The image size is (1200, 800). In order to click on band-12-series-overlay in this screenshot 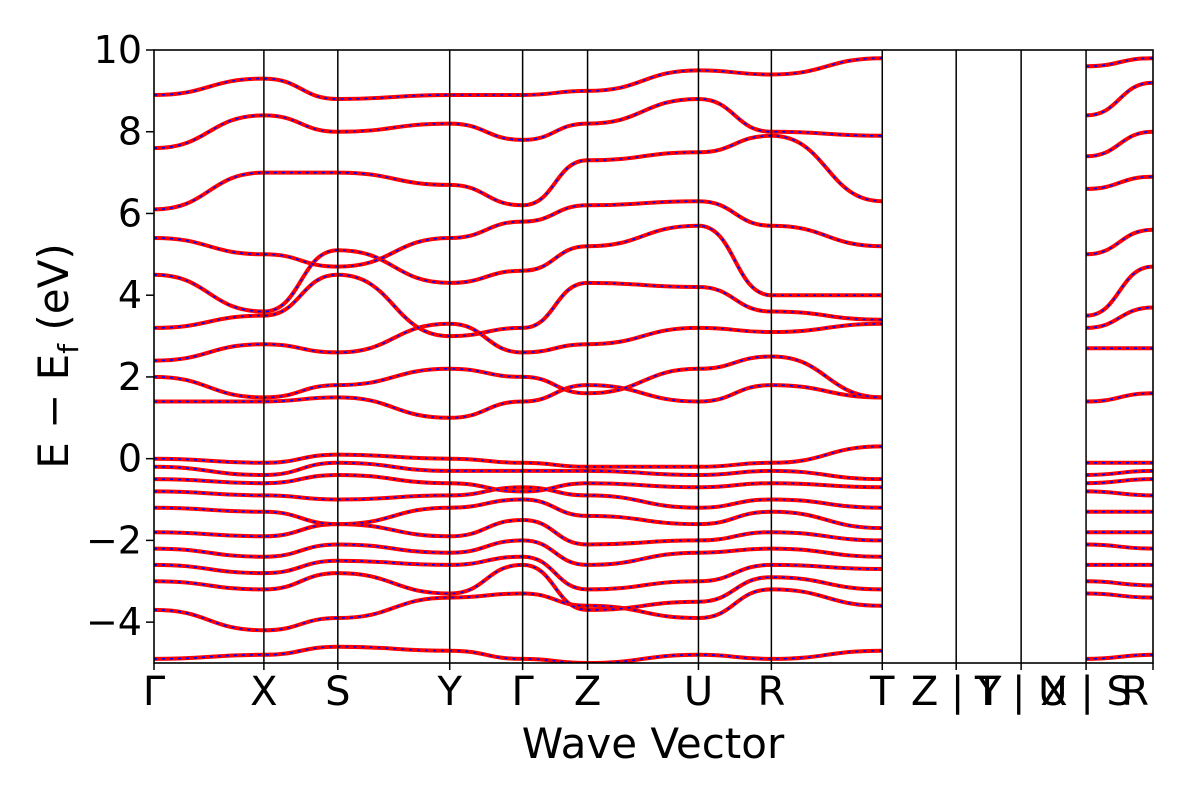, I will do `click(653, 373)`.